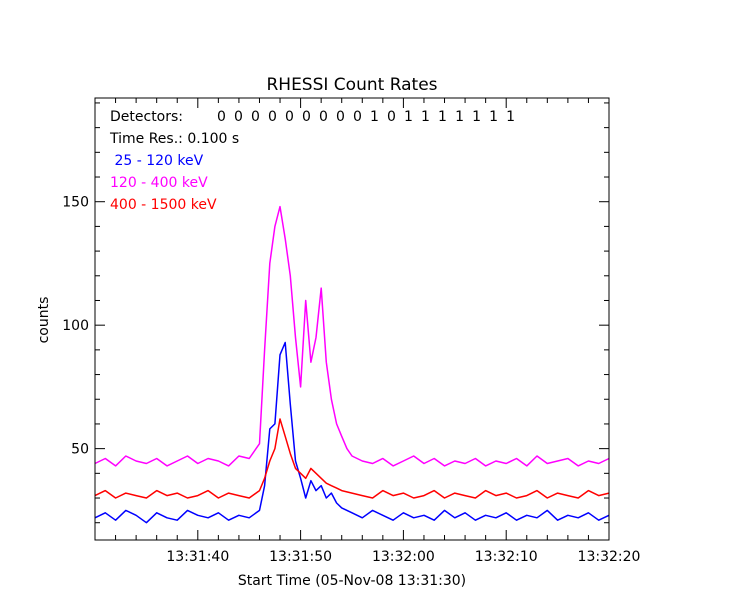 The image size is (750, 600). I want to click on x-axis-label: Start Time (05-Nov-08 13:31:30), so click(352, 581).